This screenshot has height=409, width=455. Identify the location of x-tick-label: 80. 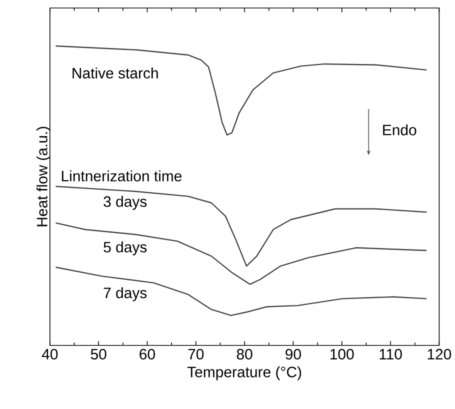
(244, 354).